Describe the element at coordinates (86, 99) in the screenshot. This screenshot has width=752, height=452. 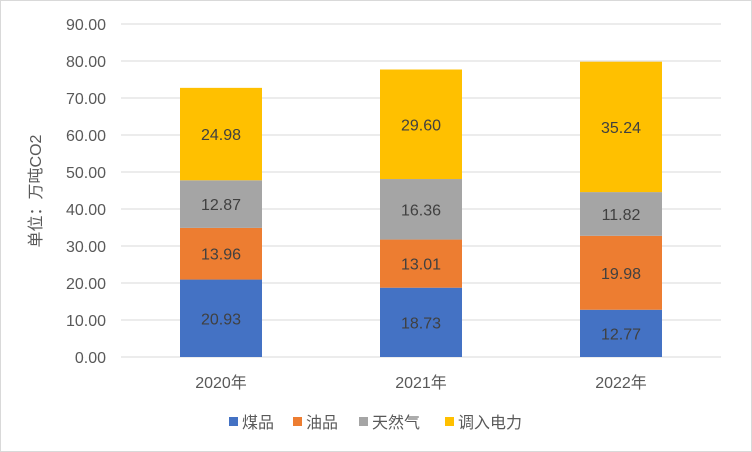
I see `y-tick-label: 70.00` at that location.